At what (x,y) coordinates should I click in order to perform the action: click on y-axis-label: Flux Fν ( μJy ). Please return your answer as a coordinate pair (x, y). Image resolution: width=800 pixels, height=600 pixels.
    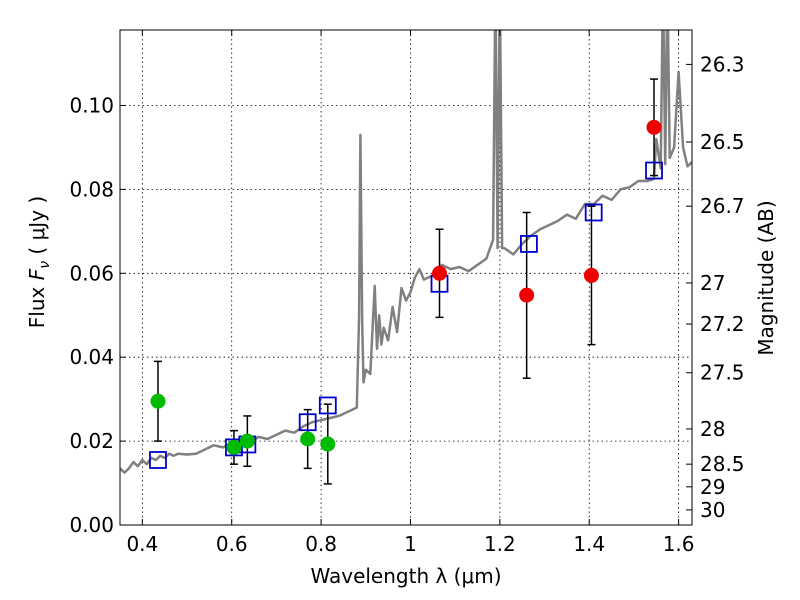
    Looking at the image, I should click on (39, 262).